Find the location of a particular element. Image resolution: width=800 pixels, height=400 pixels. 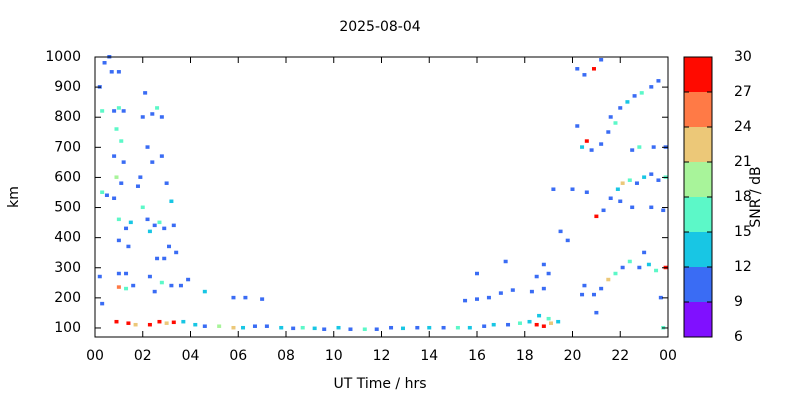

y-tick-label: 200 is located at coordinates (67, 298).